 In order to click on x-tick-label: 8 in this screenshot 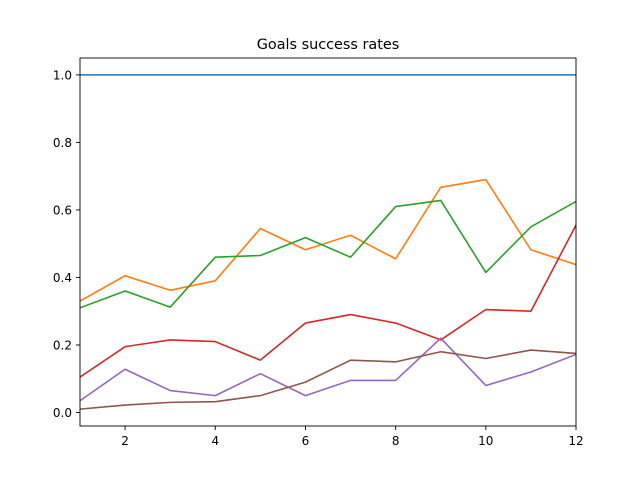, I will do `click(396, 441)`.